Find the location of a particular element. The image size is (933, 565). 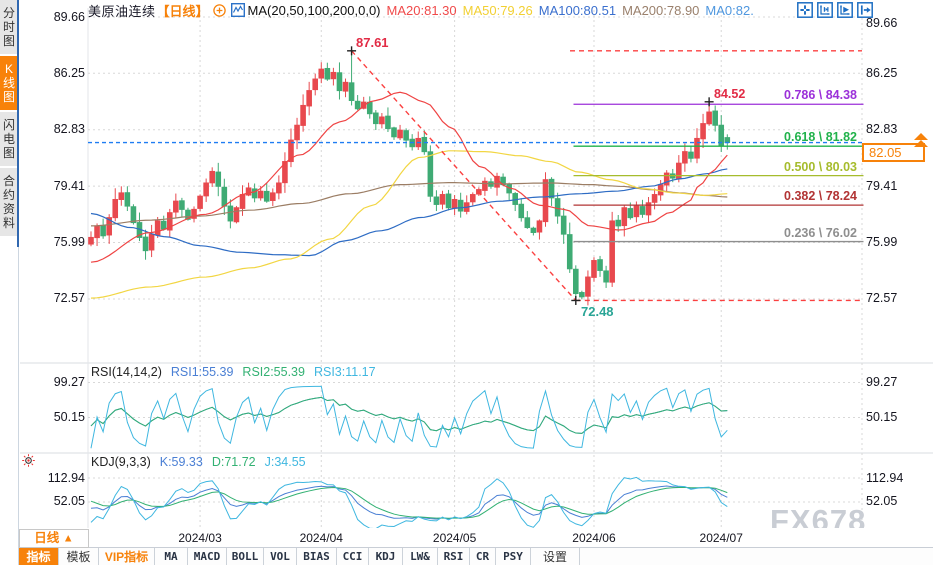

price-axis-label-left: 89.66 is located at coordinates (69, 16).